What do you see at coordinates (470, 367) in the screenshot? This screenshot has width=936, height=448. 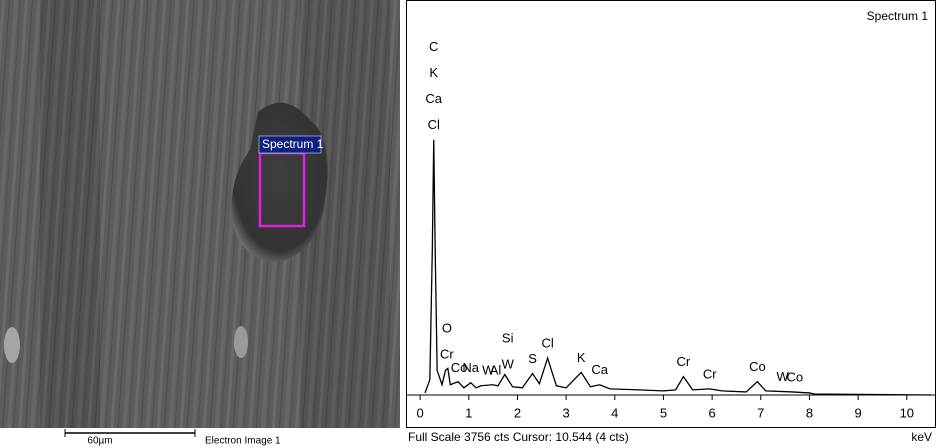 I see `peak-label: Na` at bounding box center [470, 367].